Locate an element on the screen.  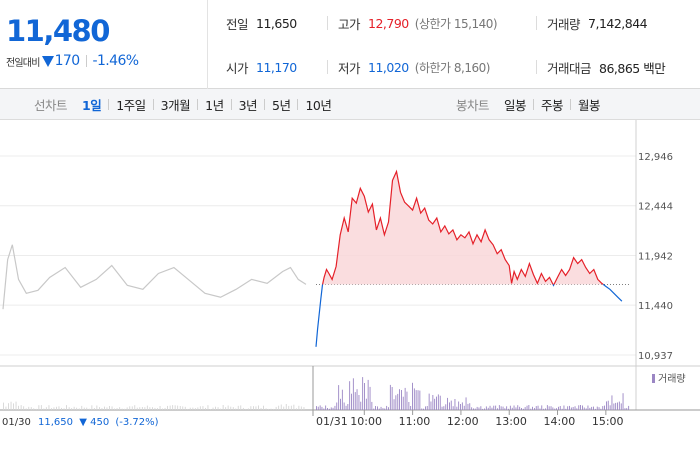
price-summary: 11,480 전일대비 170 -1.46% is located at coordinates (104, 44).